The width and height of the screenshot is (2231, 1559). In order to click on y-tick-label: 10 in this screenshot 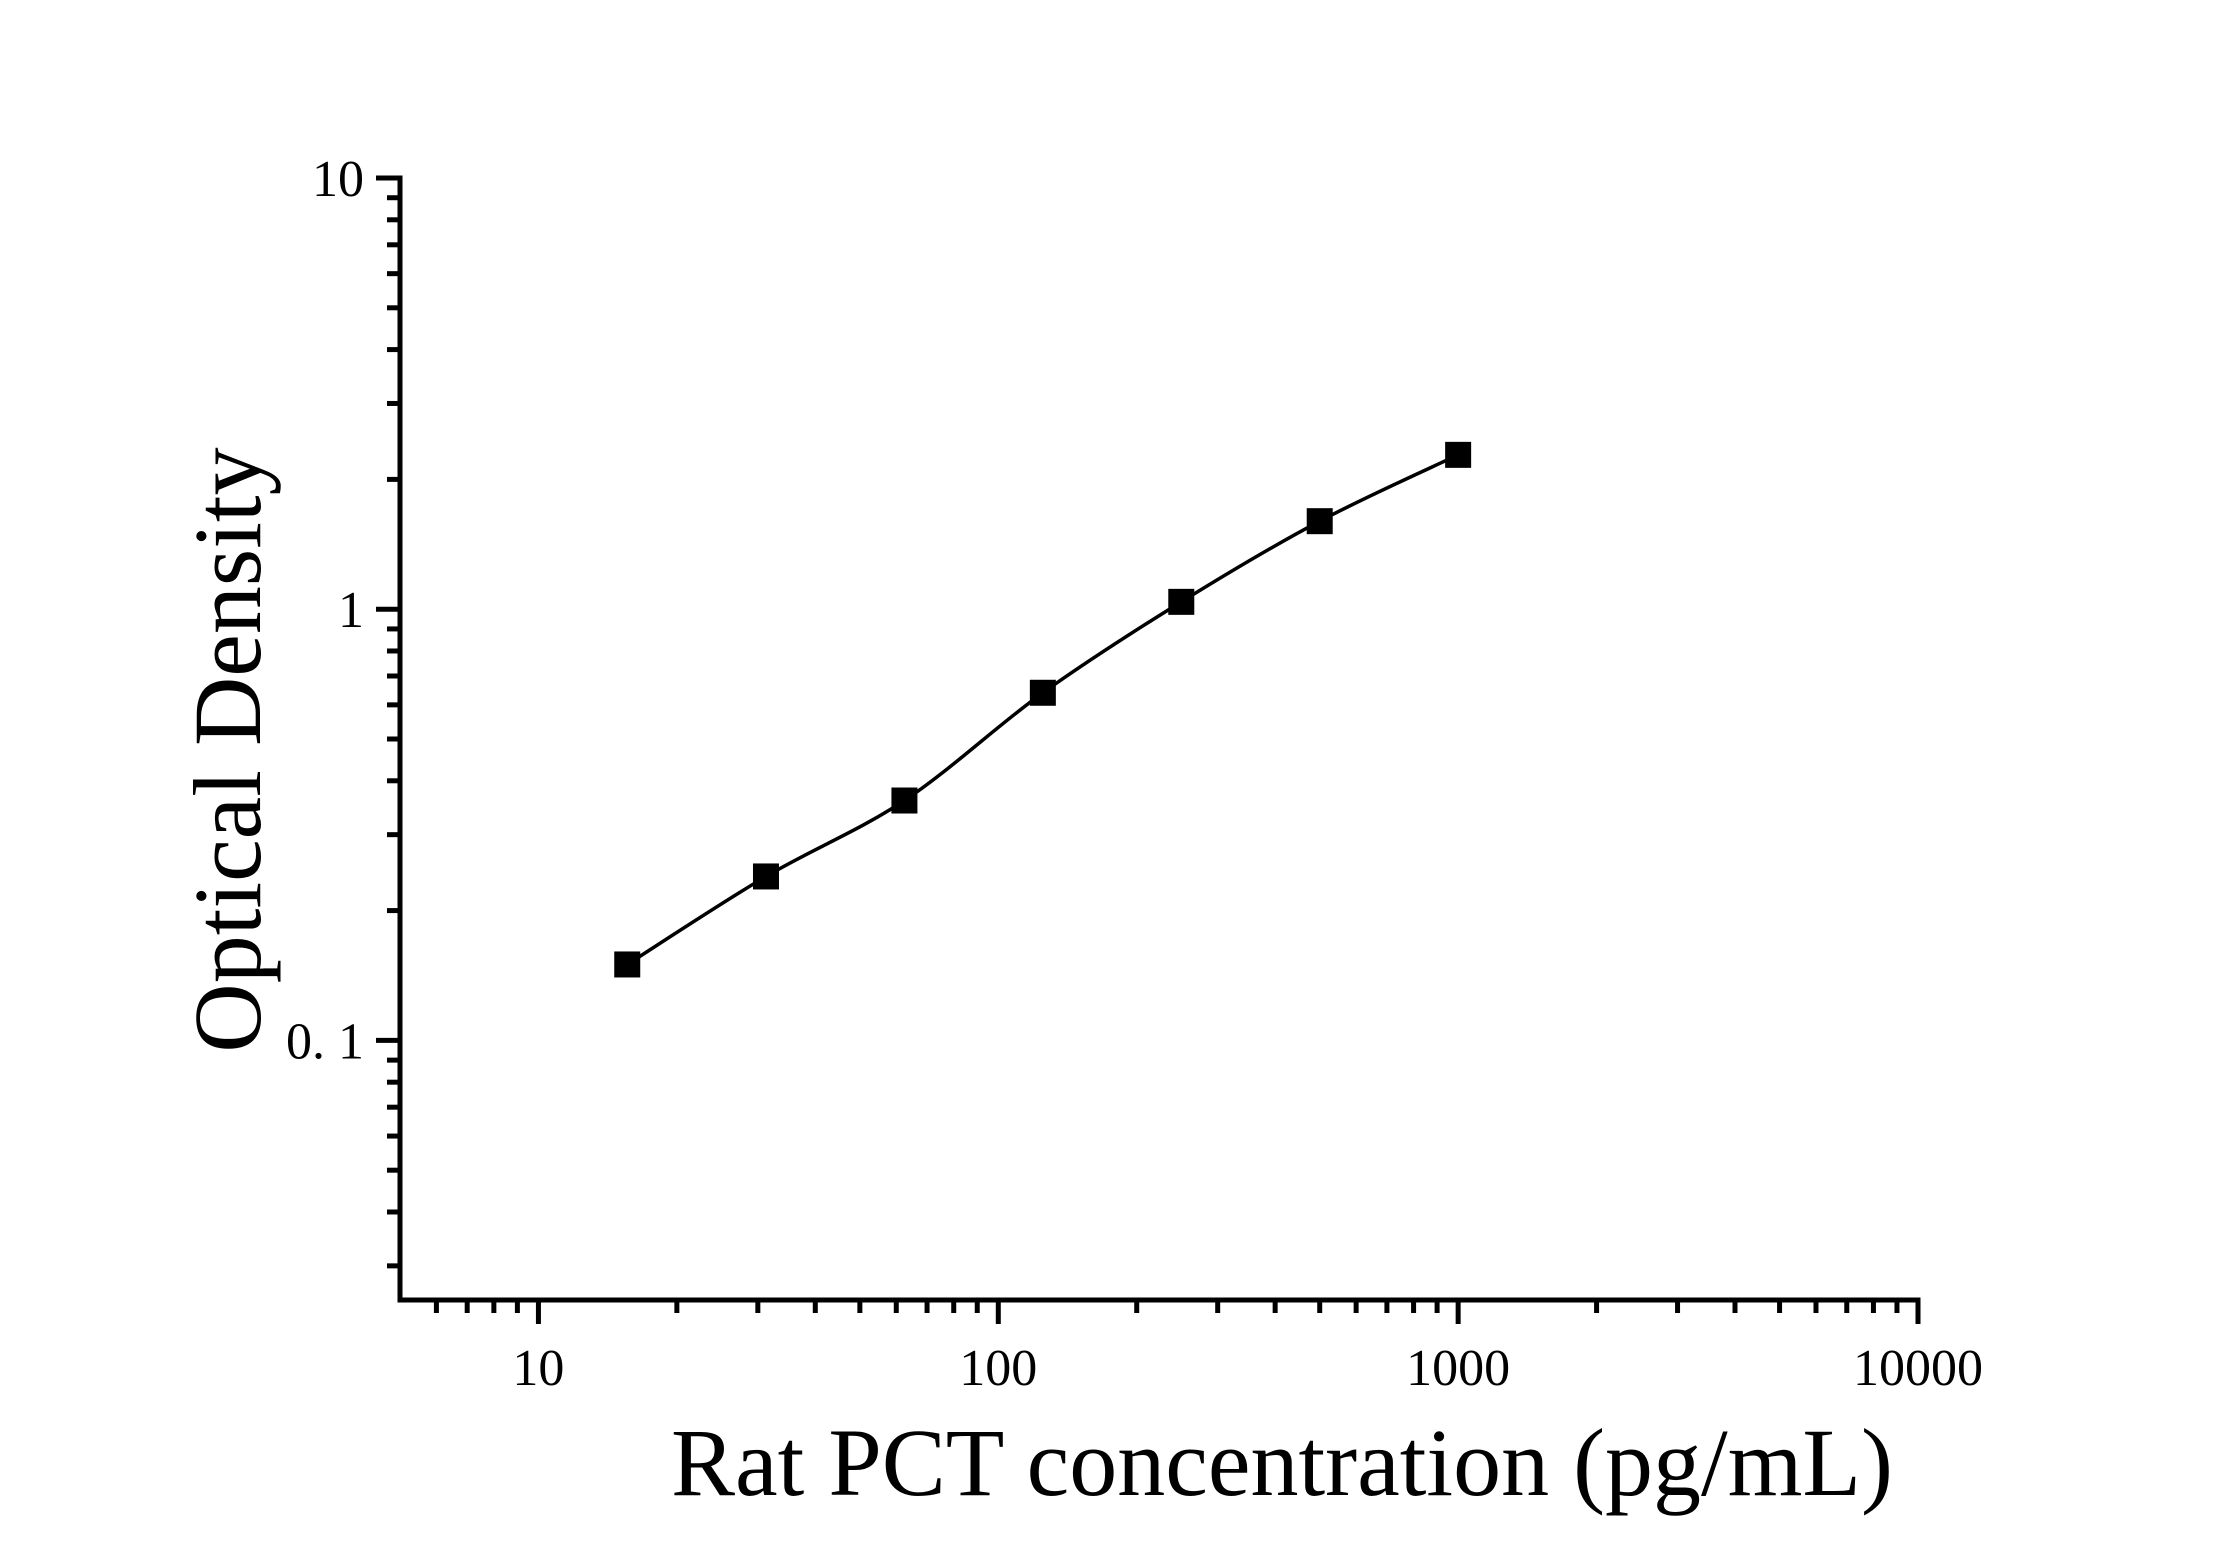, I will do `click(338, 179)`.